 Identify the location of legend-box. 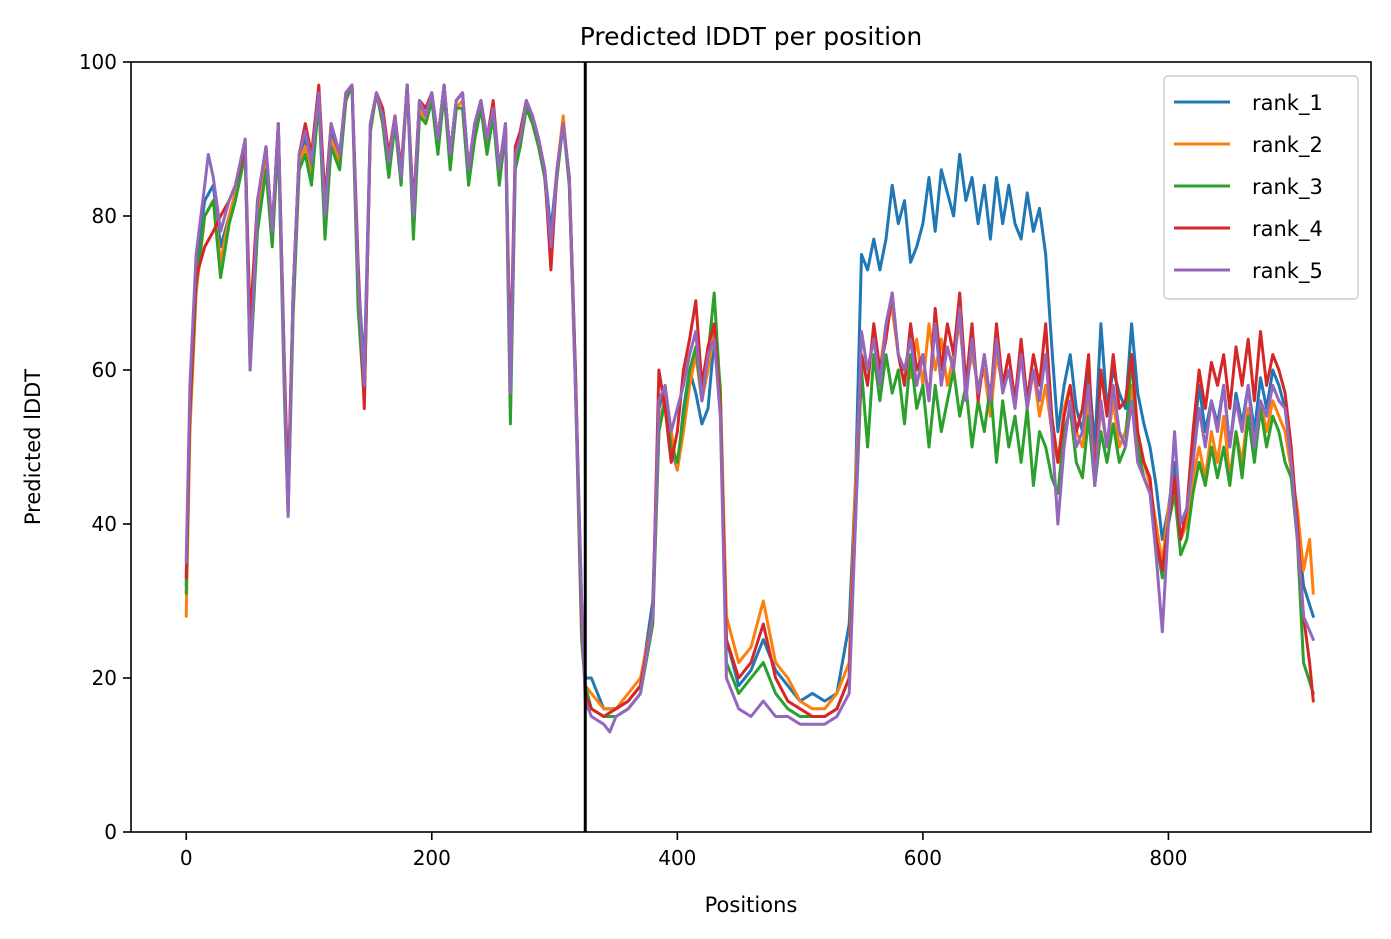
(1261, 187).